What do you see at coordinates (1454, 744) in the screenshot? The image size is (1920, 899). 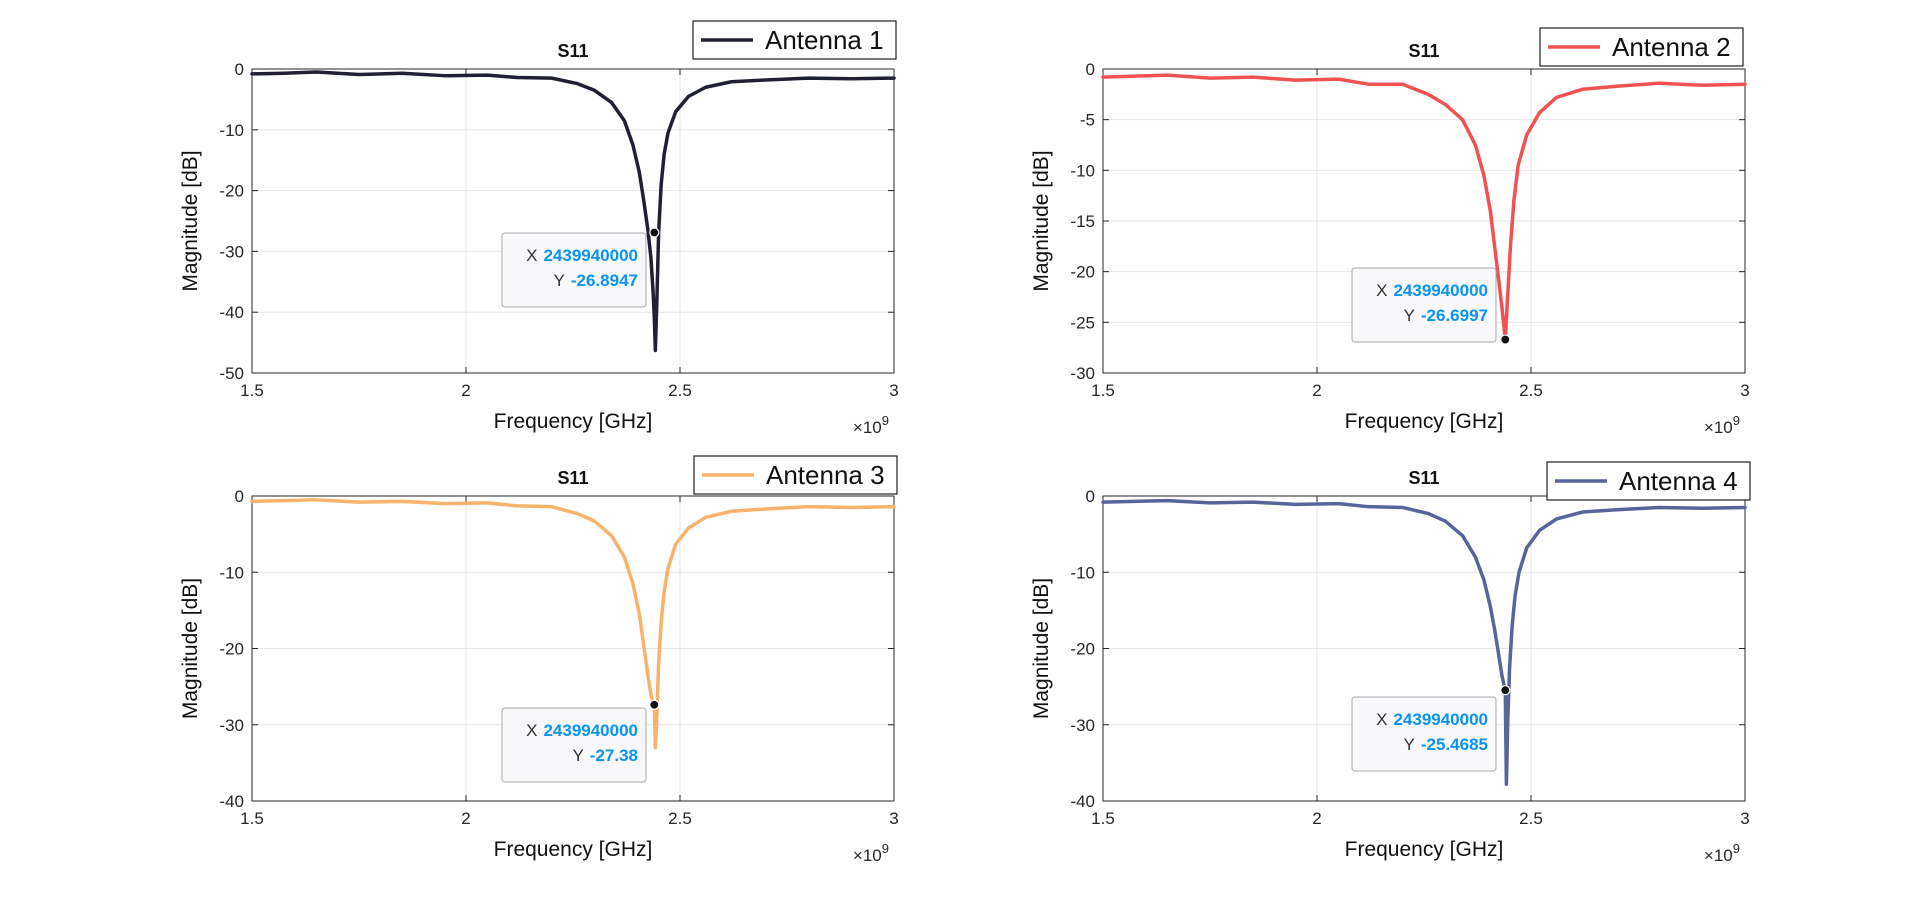 I see `data-tip-y-value: -25.4685` at bounding box center [1454, 744].